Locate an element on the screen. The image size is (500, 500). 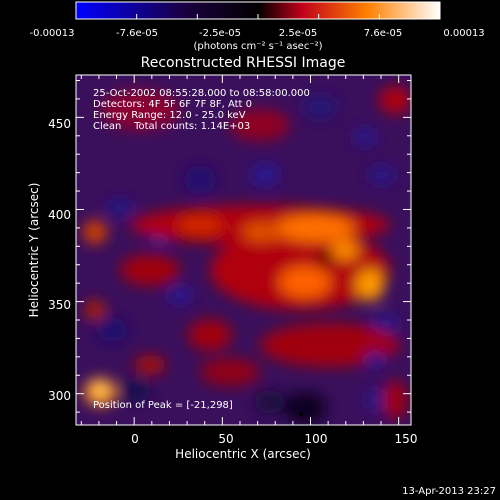
colorbar-gradient is located at coordinates (258, 10).